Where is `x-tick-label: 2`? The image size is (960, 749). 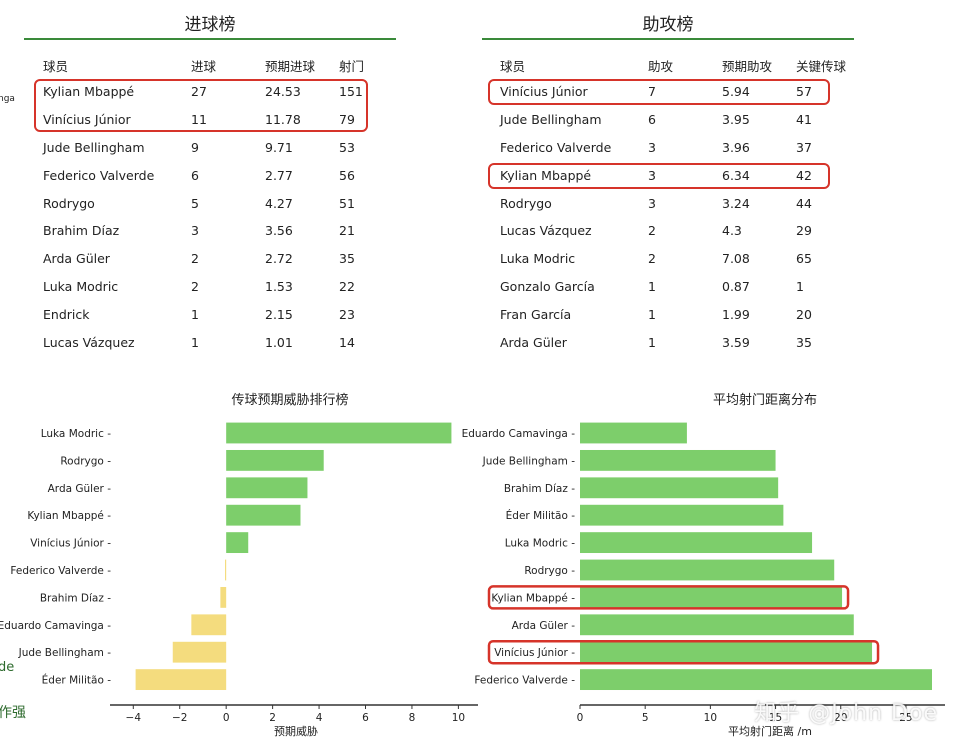
x-tick-label: 2 is located at coordinates (272, 718).